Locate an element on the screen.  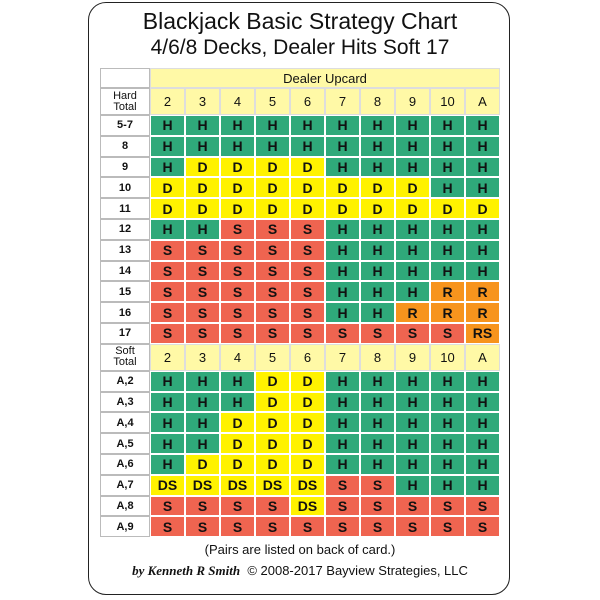
hand: A,9 is located at coordinates (125, 527).